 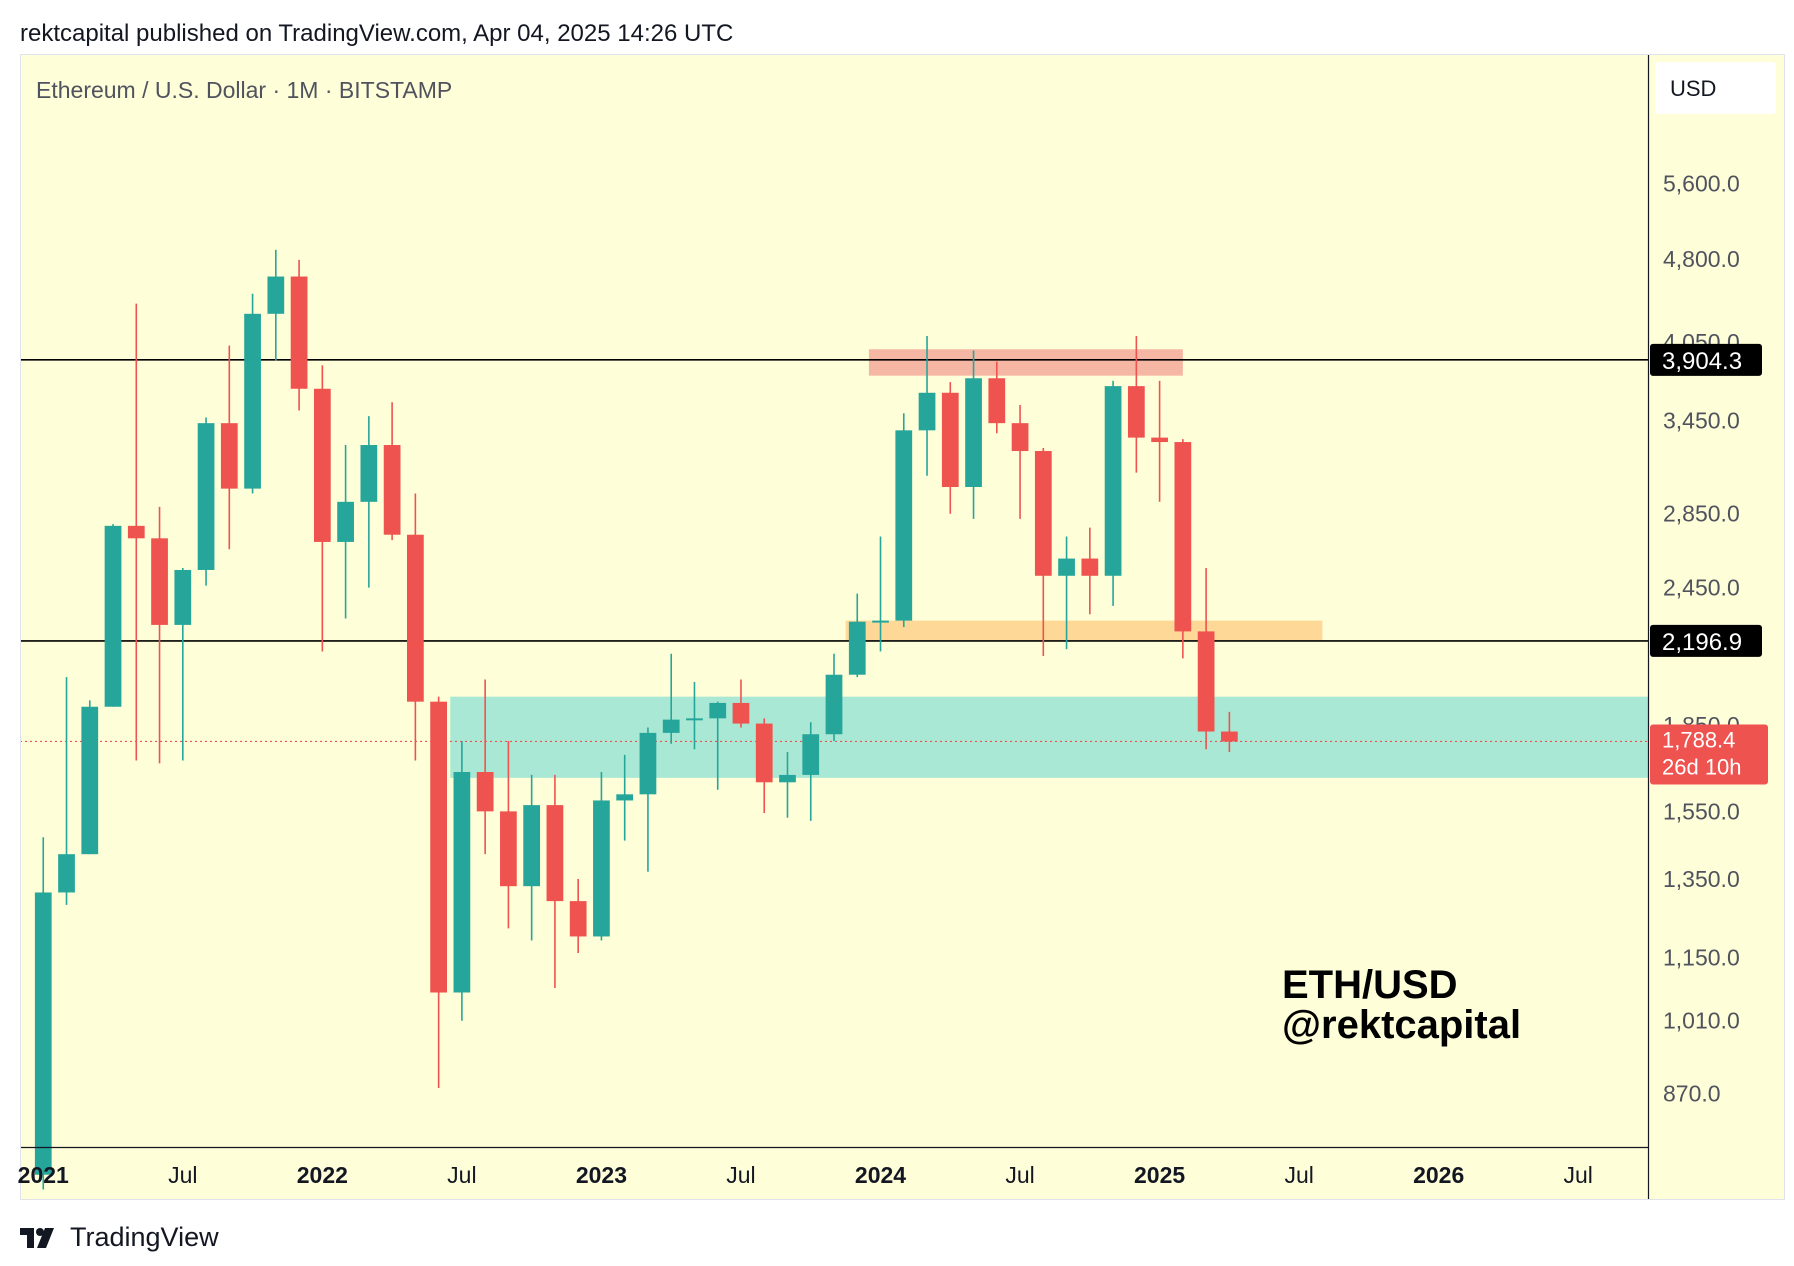 I want to click on price-tick-label: 1,550.0, so click(x=1701, y=811).